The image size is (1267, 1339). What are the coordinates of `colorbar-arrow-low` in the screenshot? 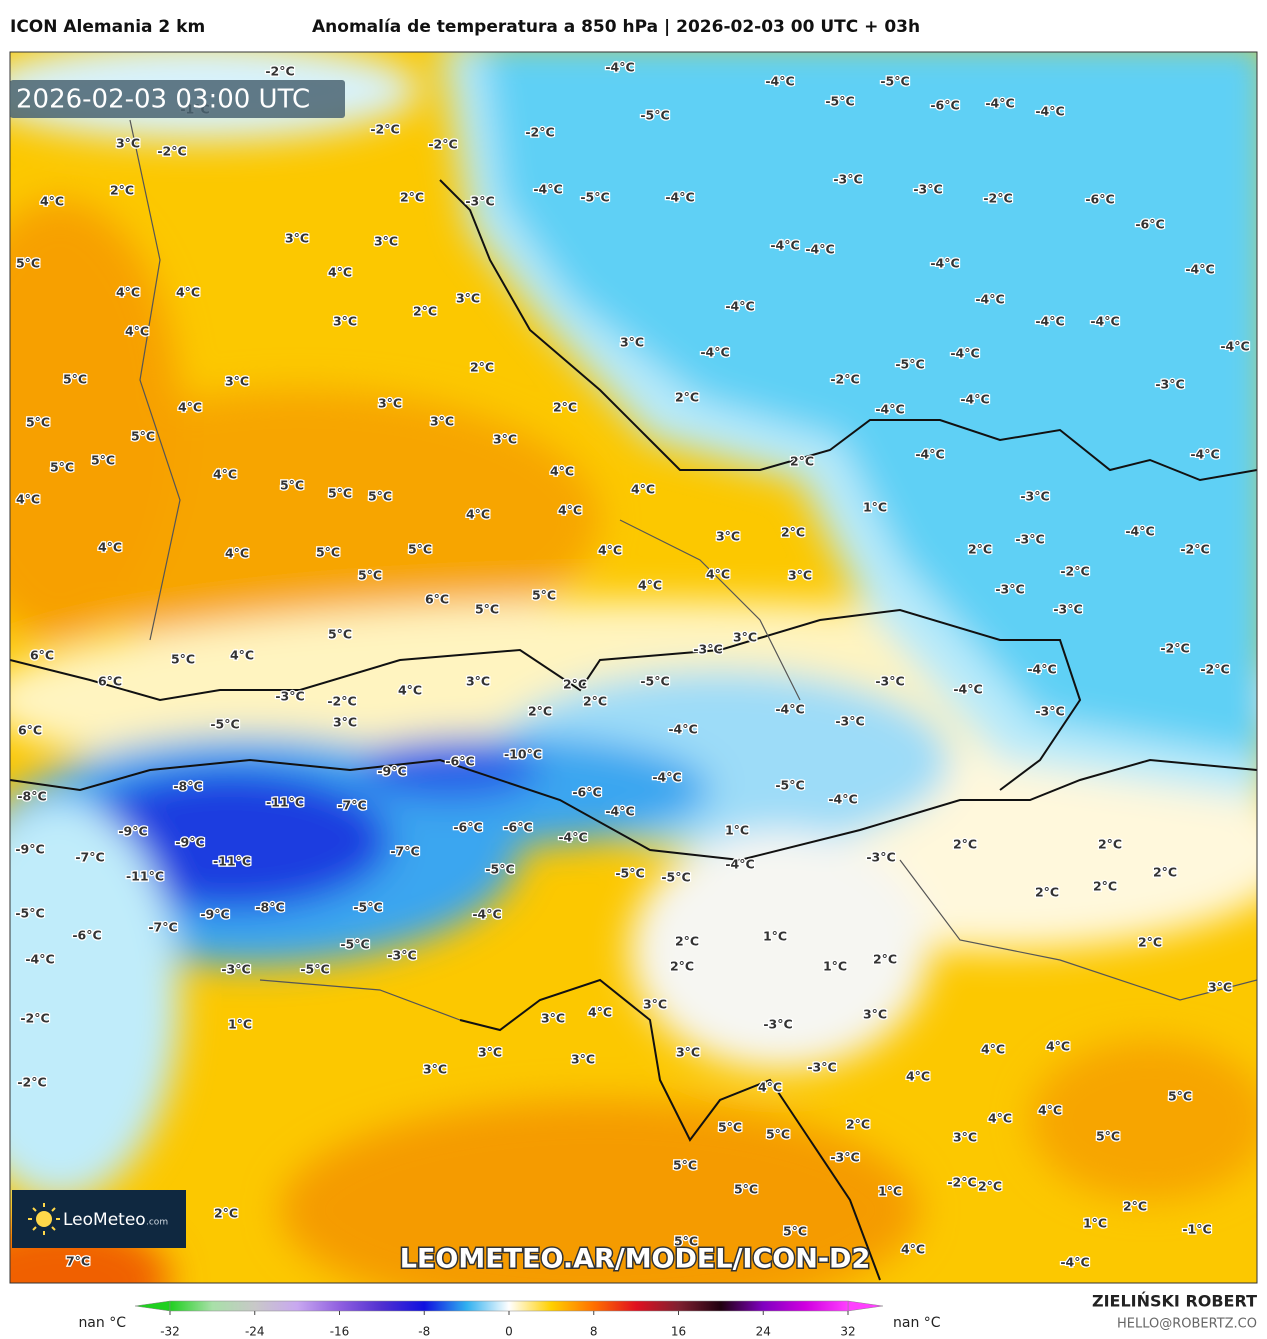 It's located at (152, 1306).